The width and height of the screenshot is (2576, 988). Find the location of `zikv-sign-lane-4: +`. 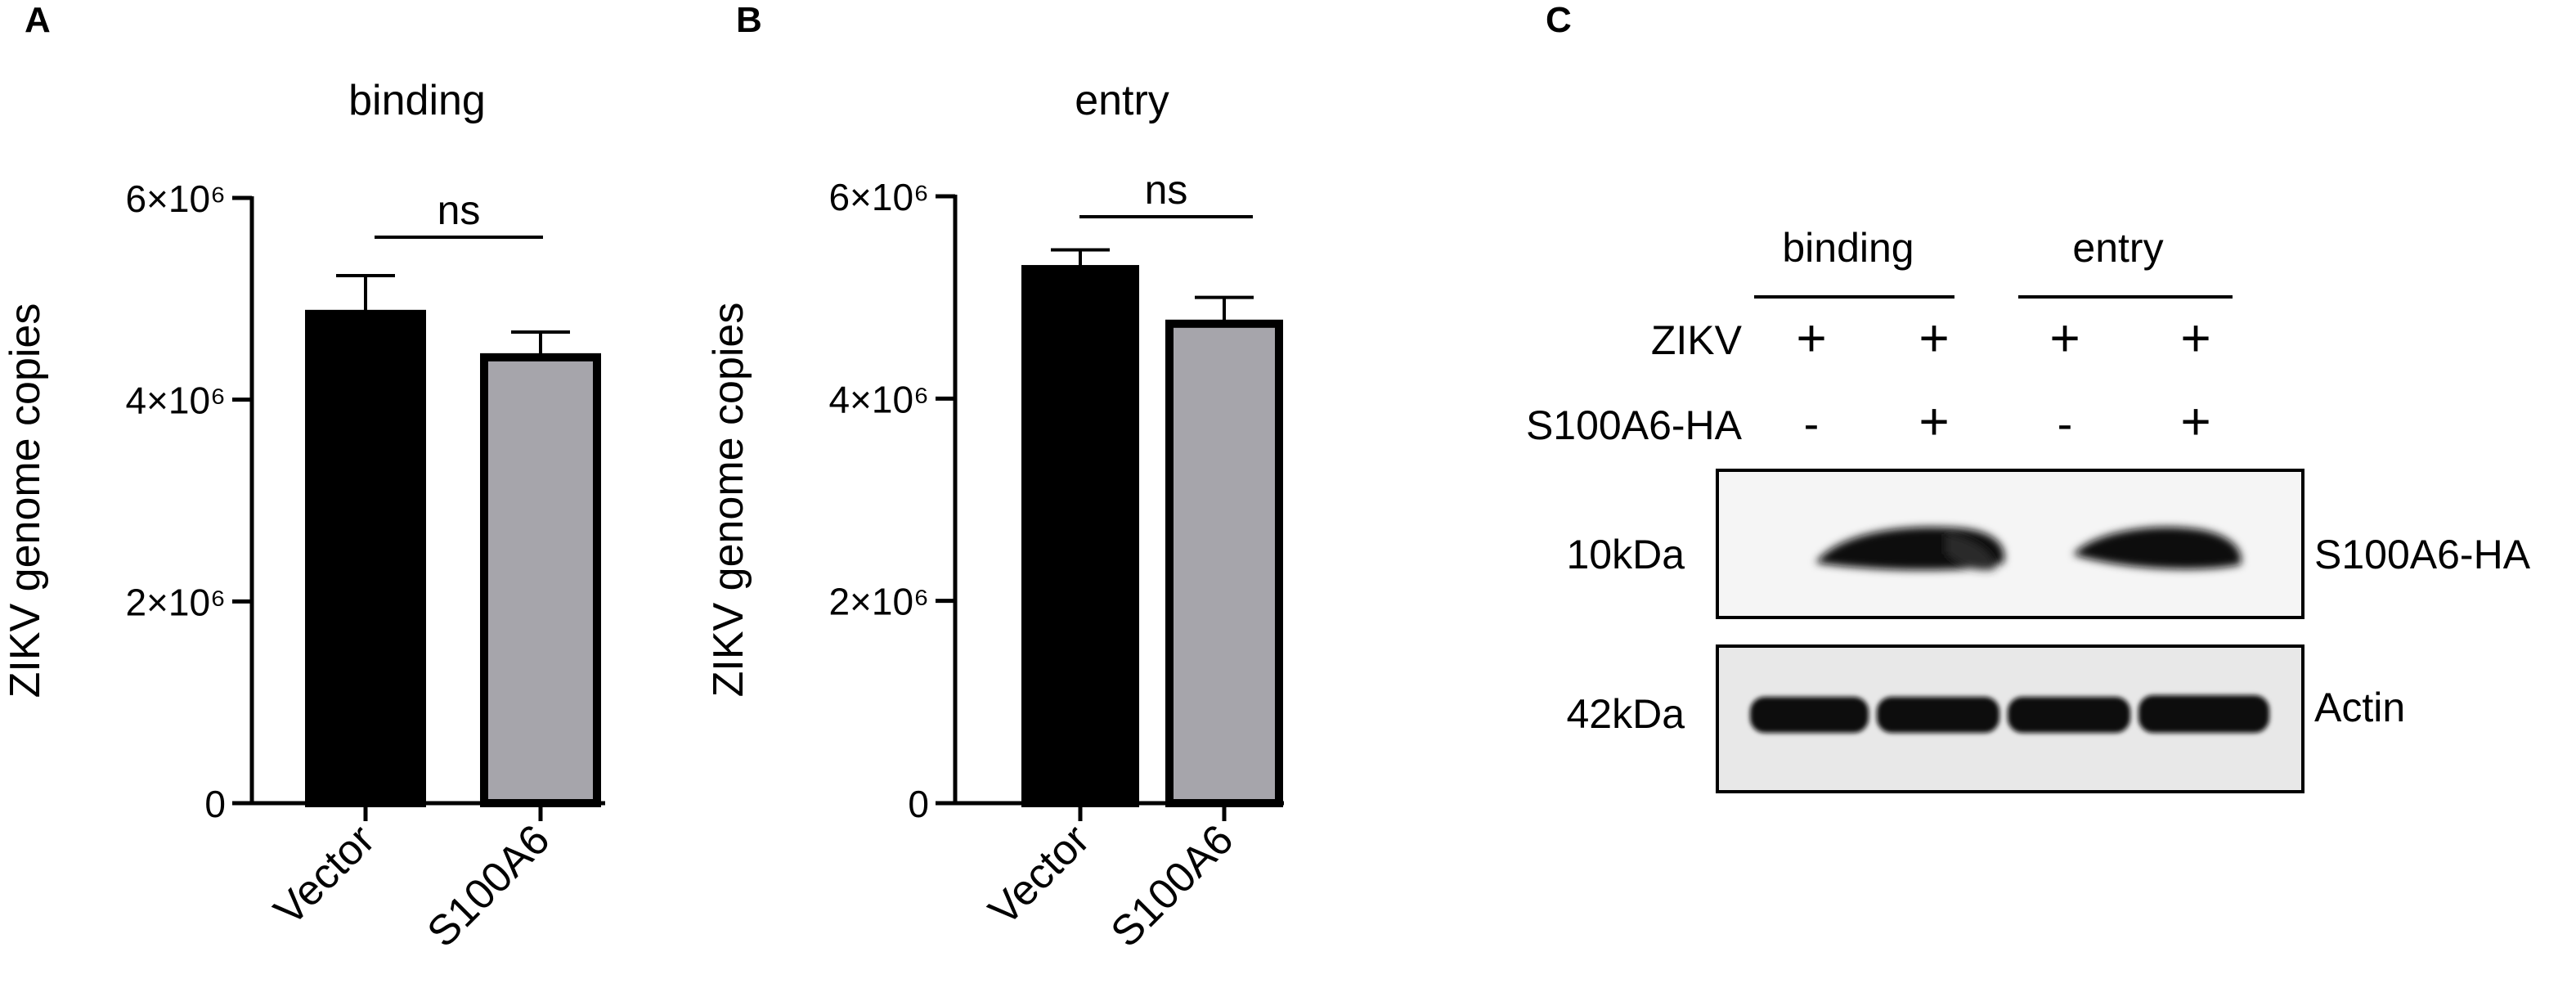

zikv-sign-lane-4: + is located at coordinates (2195, 337).